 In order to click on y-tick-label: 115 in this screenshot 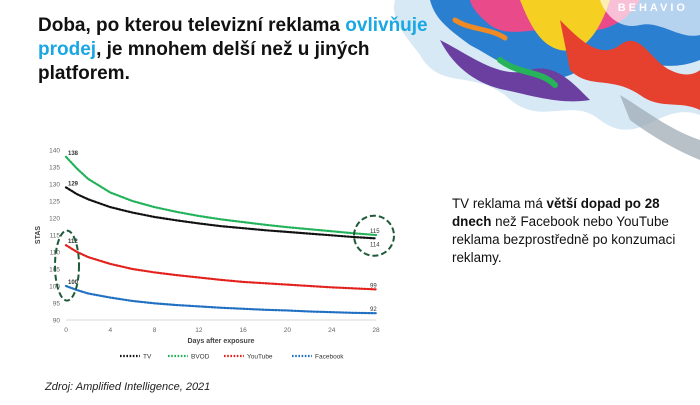, I will do `click(55, 236)`.